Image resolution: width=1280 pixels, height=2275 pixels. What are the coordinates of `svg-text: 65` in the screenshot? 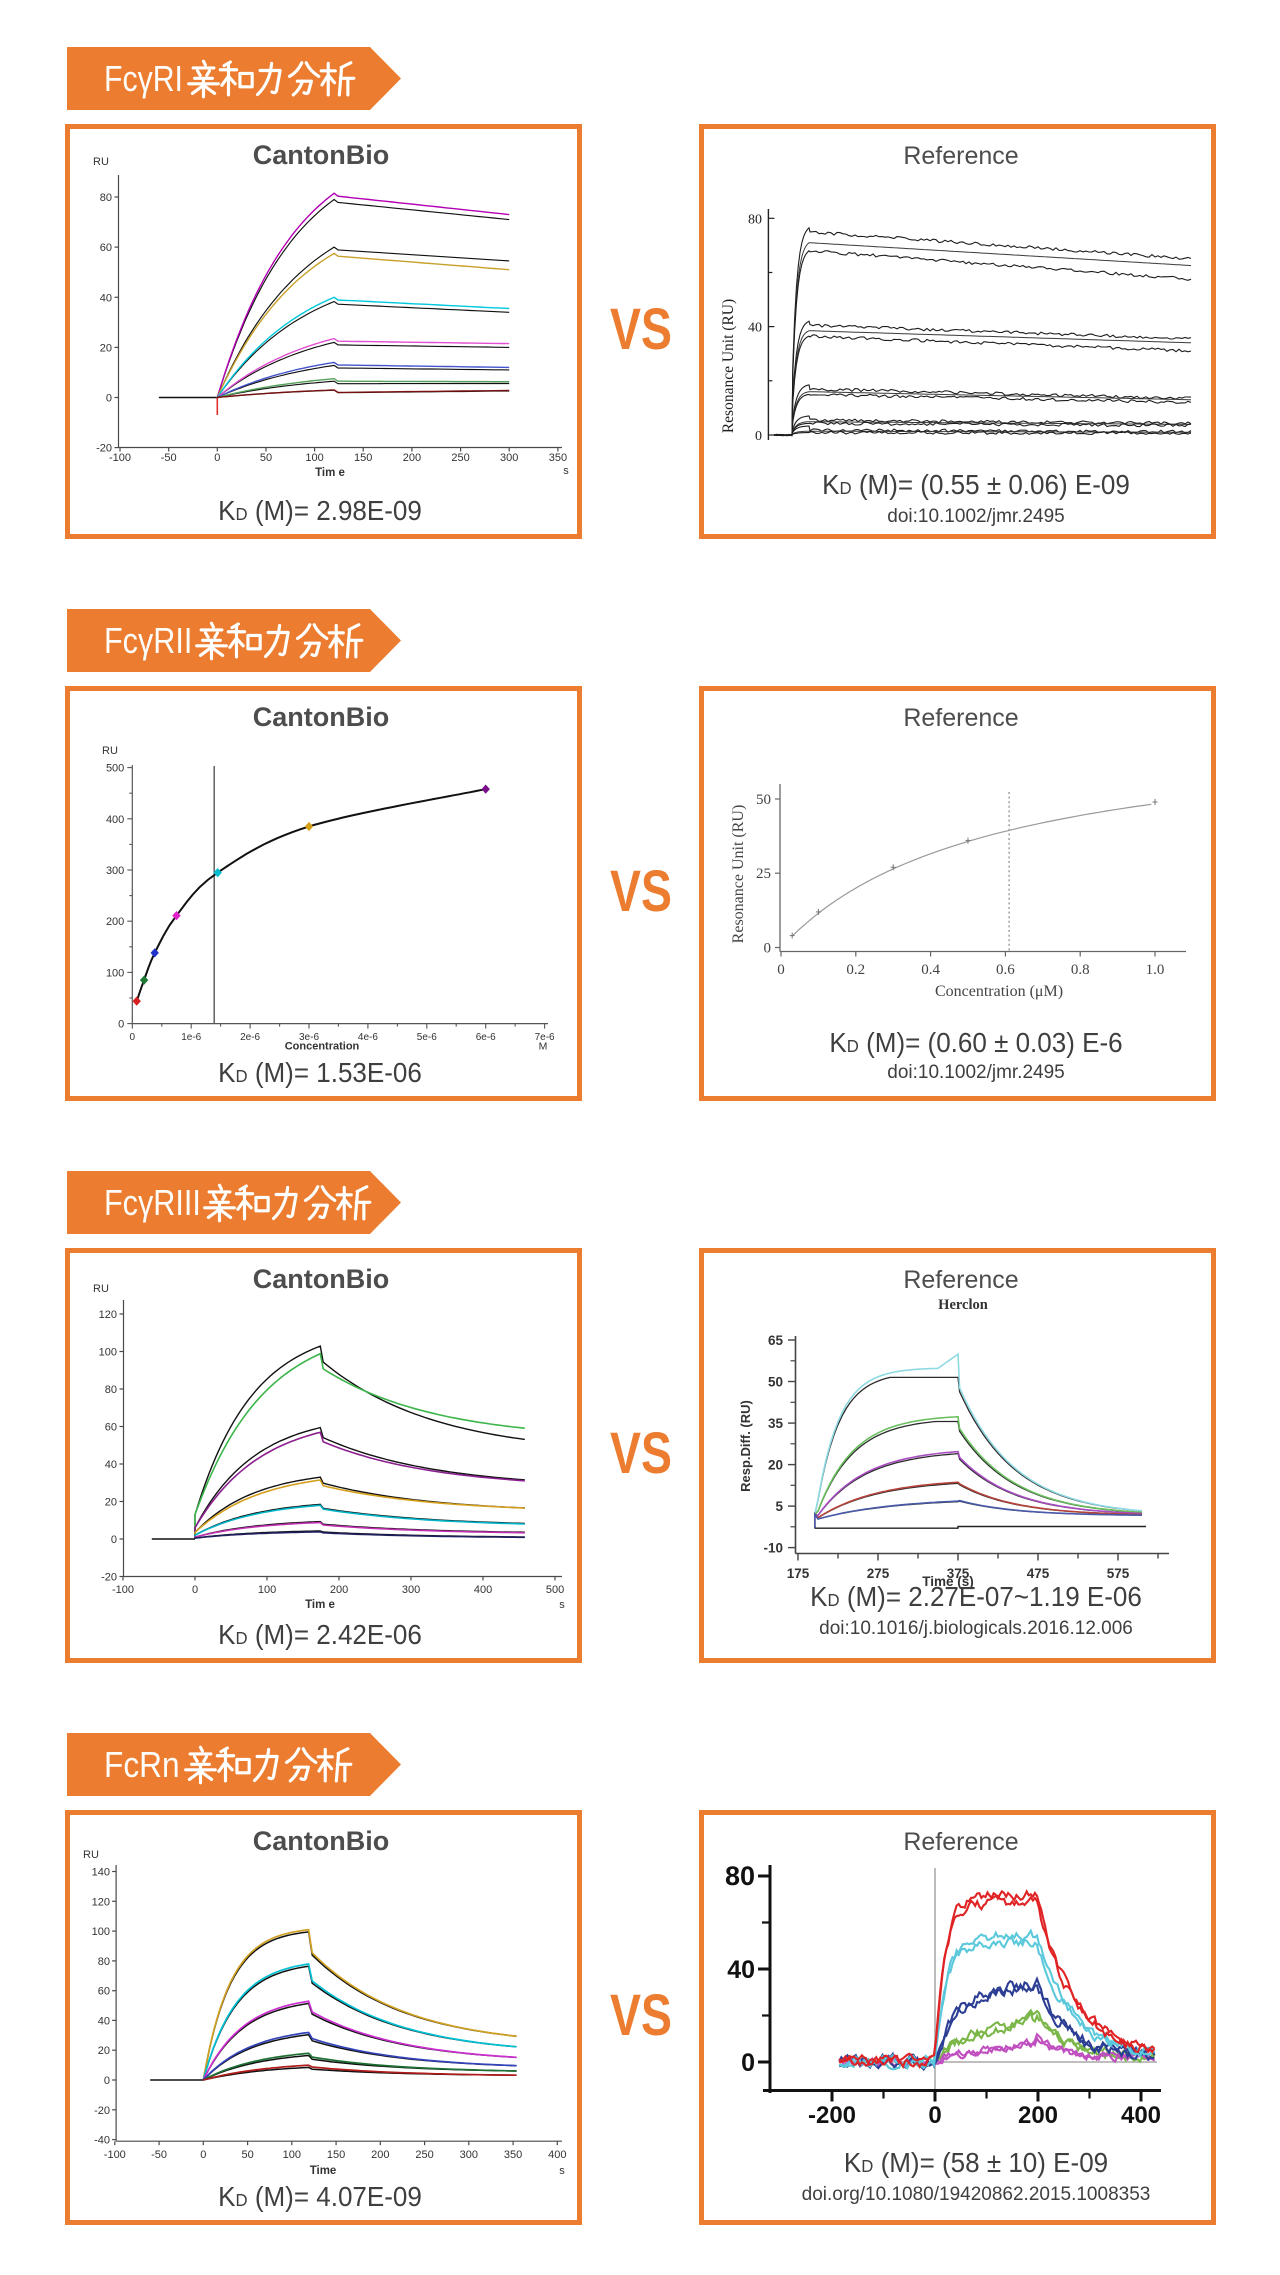 It's located at (776, 1340).